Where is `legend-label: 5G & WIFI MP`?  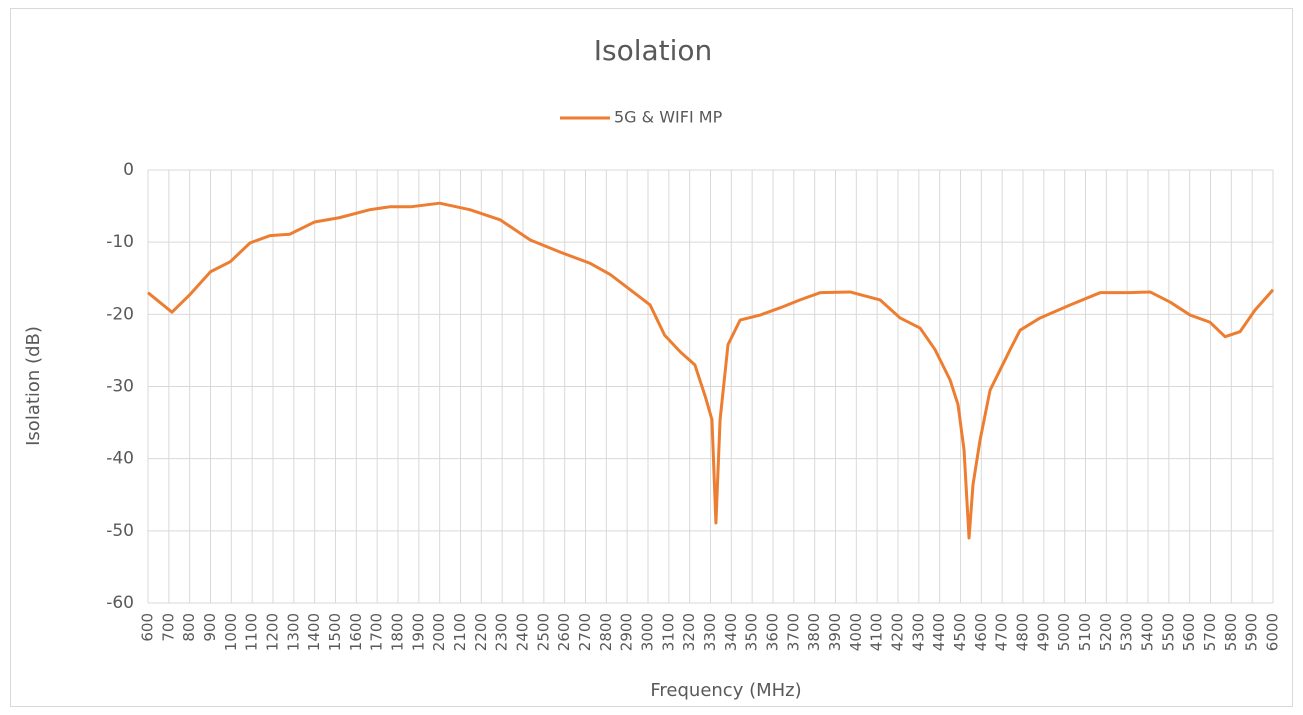
legend-label: 5G & WIFI MP is located at coordinates (668, 117).